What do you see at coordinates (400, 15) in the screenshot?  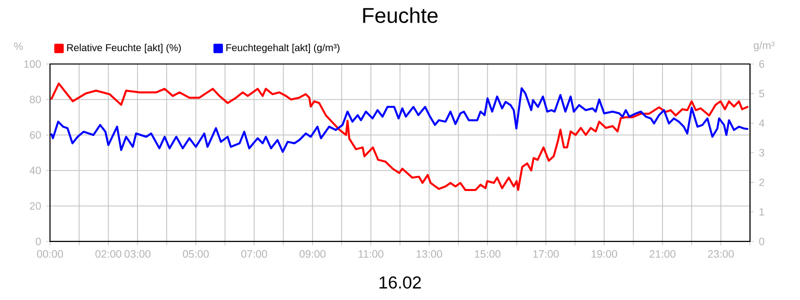 I see `chart-title: Feuchte` at bounding box center [400, 15].